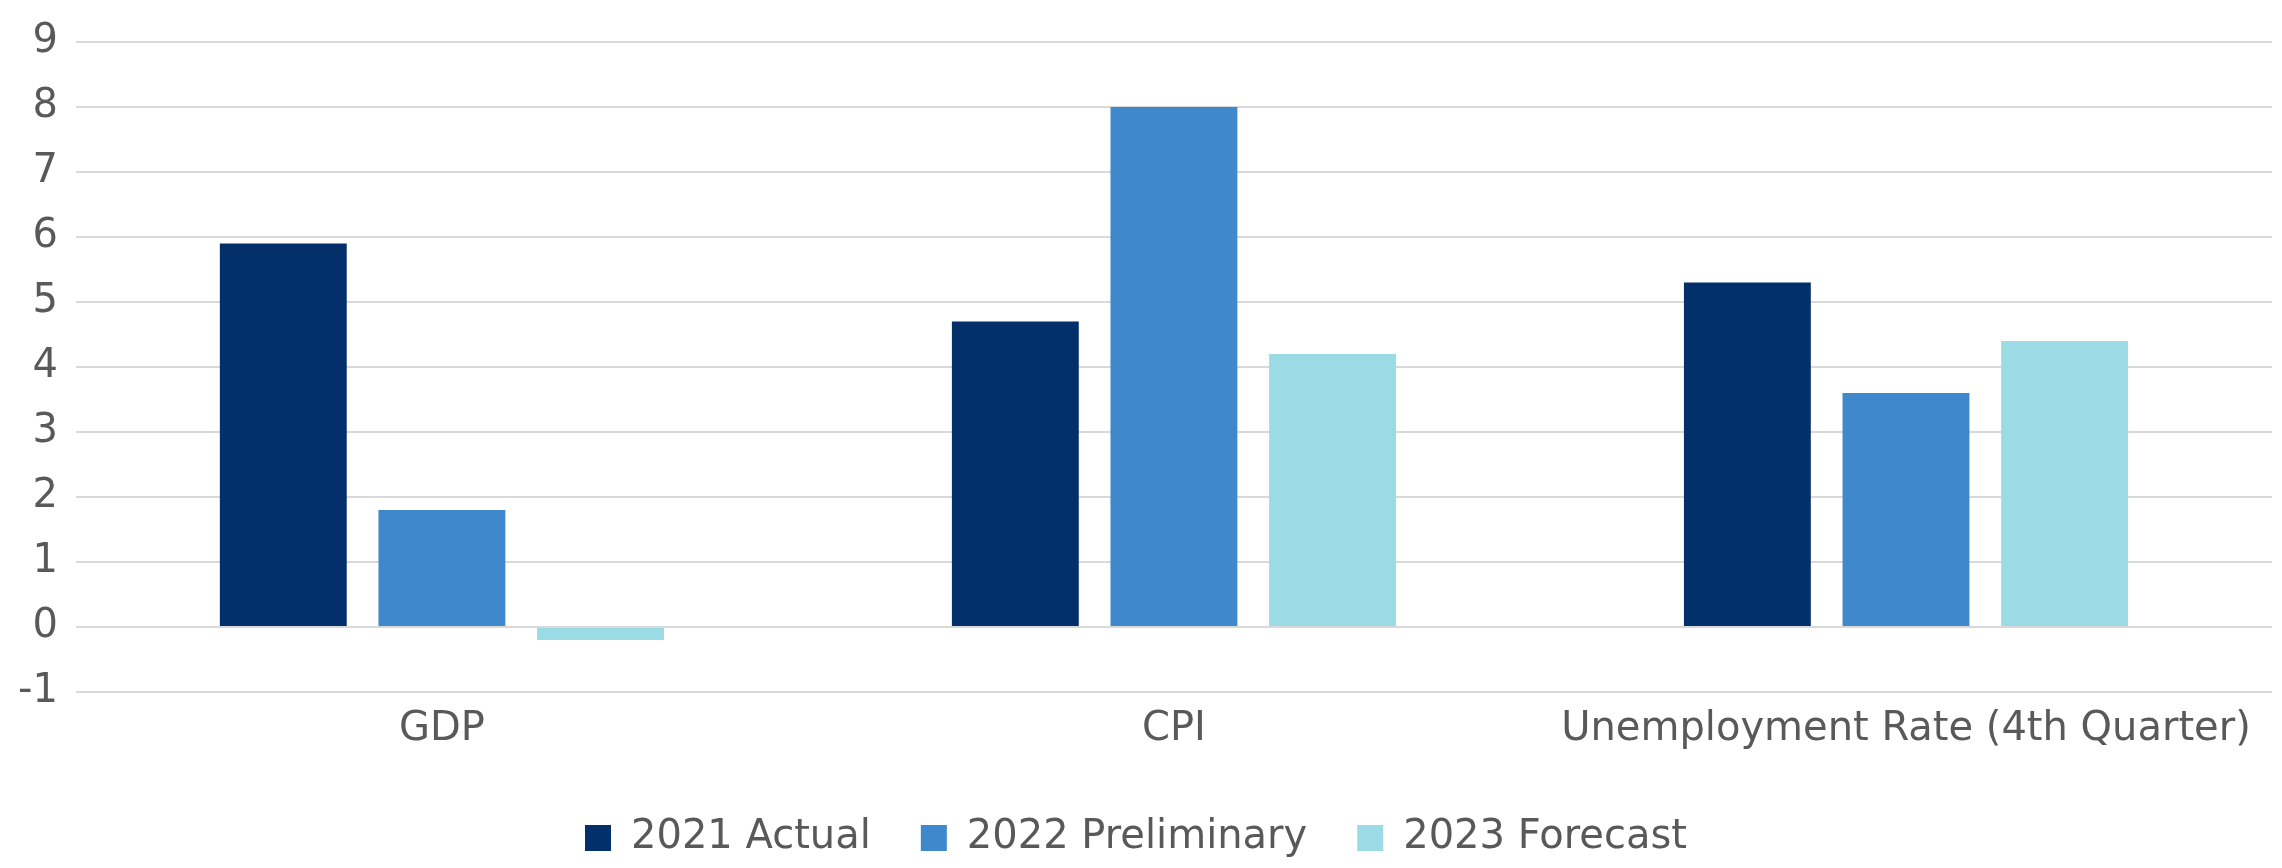 The height and width of the screenshot is (868, 2282). Describe the element at coordinates (1545, 834) in the screenshot. I see `legend-label: 2023 Forecast` at that location.